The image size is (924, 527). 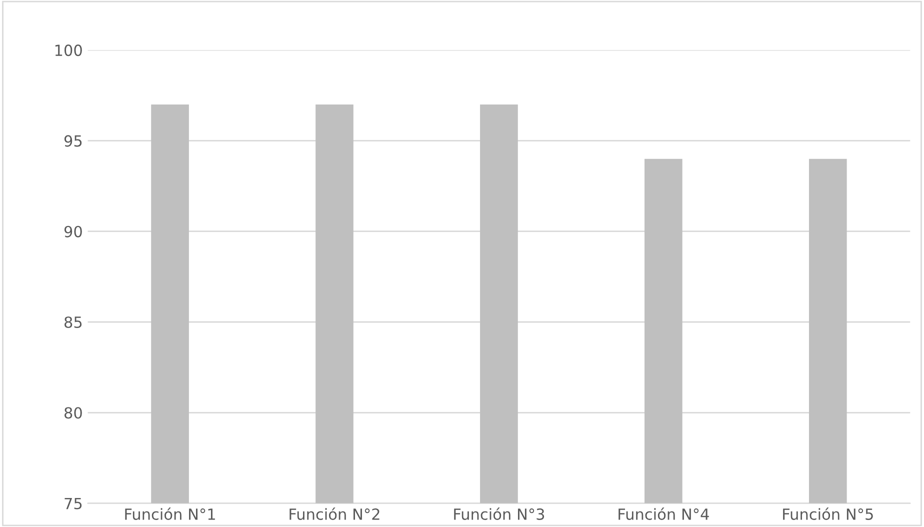 I want to click on y-tick-label: 90, so click(x=73, y=232).